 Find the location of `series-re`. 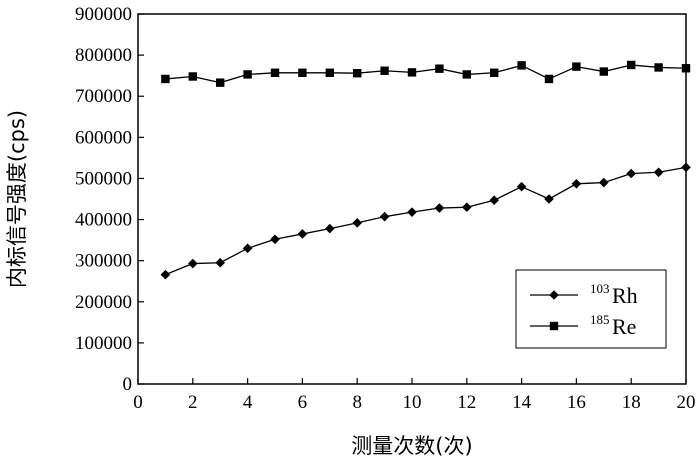

series-re is located at coordinates (426, 73).